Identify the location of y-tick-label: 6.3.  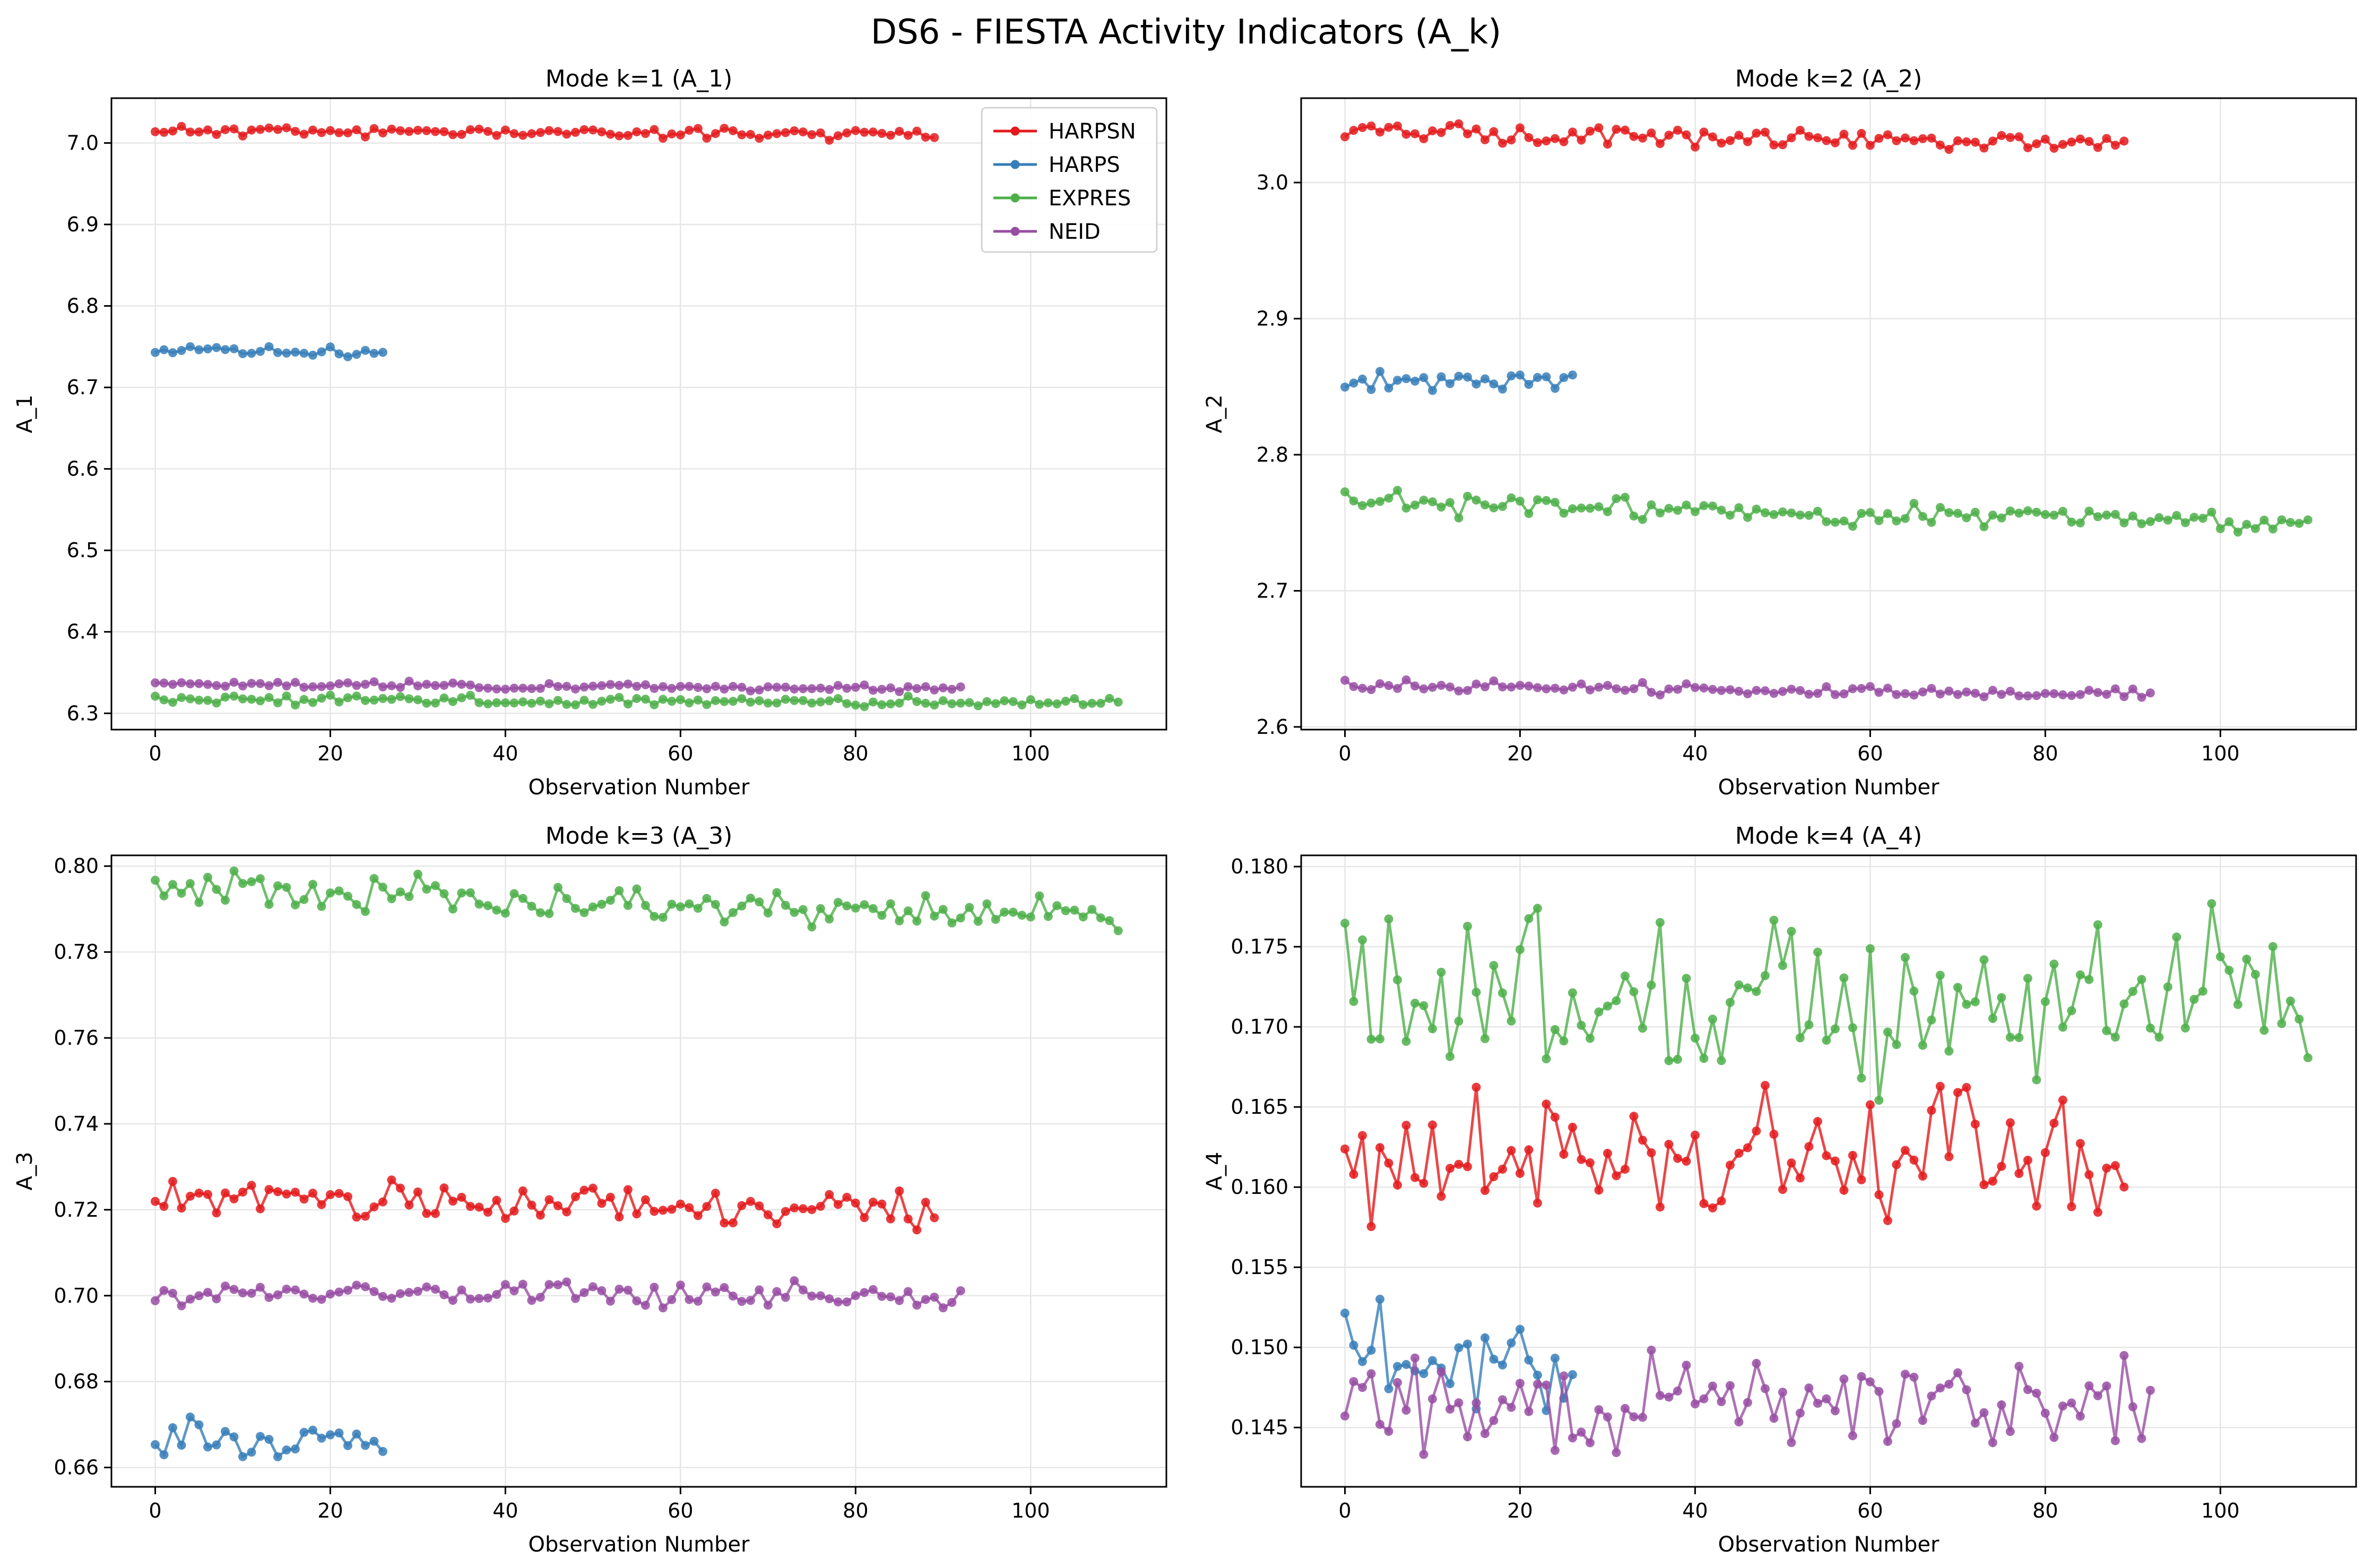
(83, 713).